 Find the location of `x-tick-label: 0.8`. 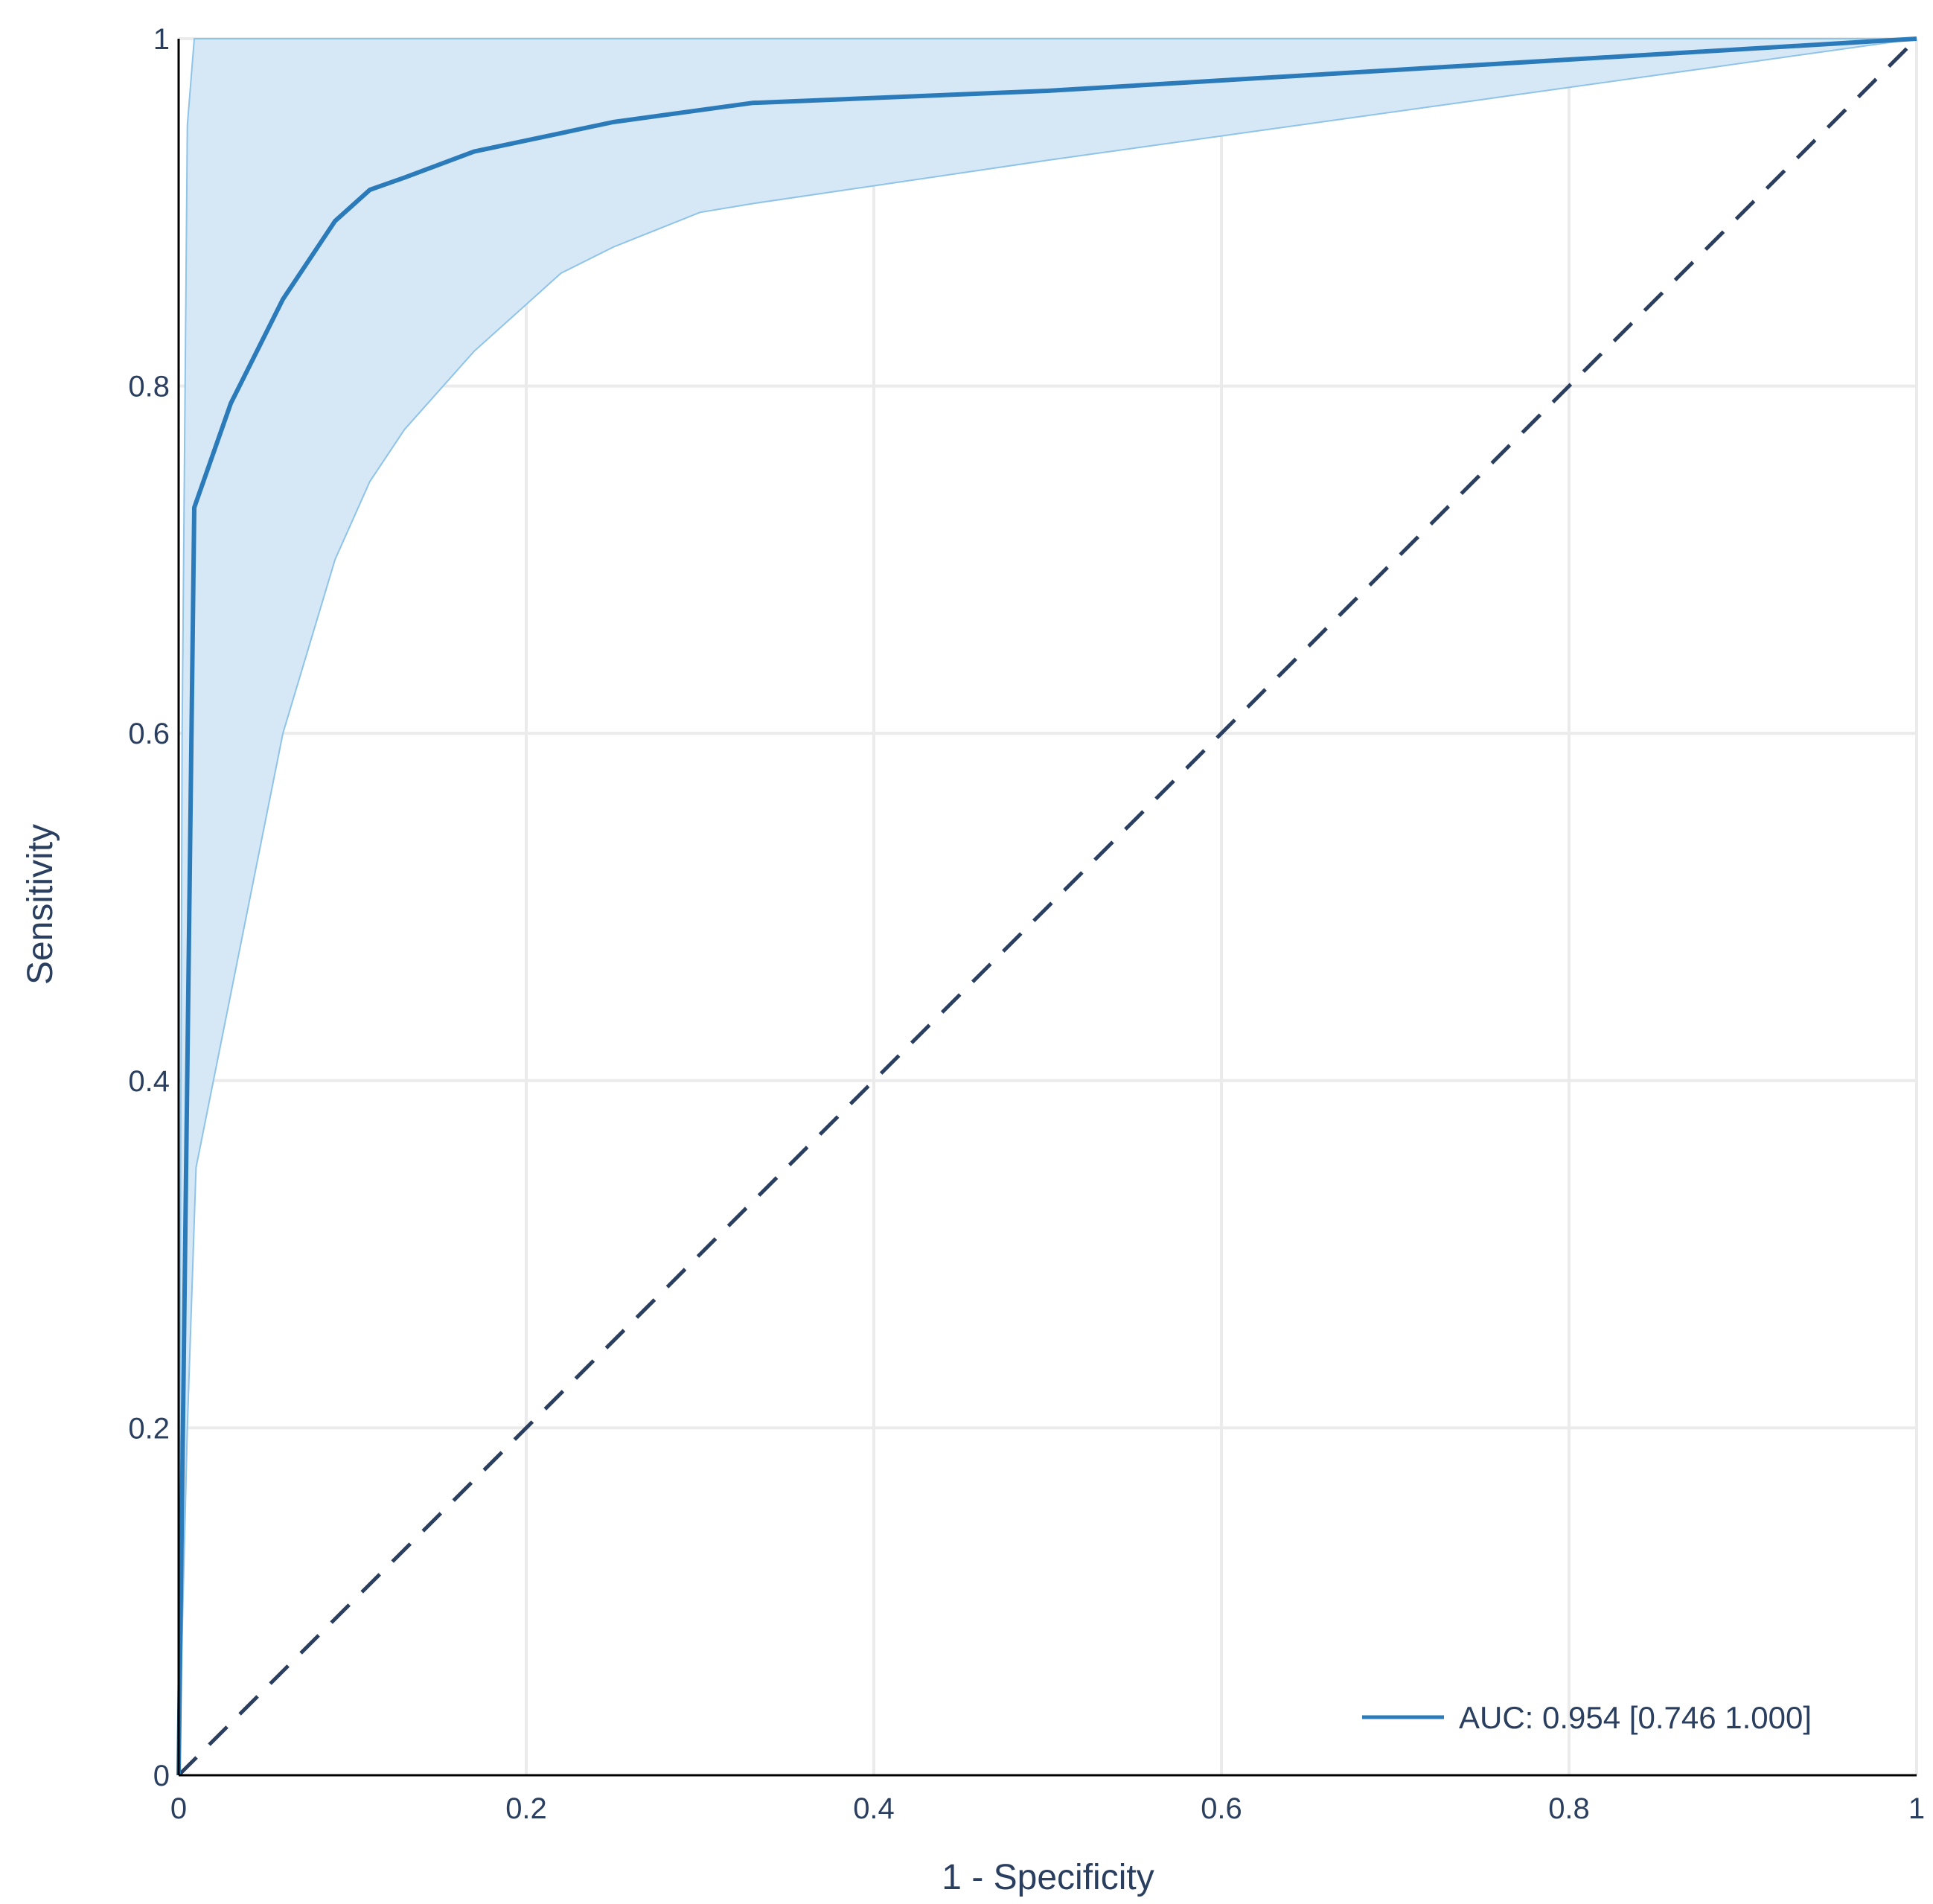

x-tick-label: 0.8 is located at coordinates (1569, 1808).